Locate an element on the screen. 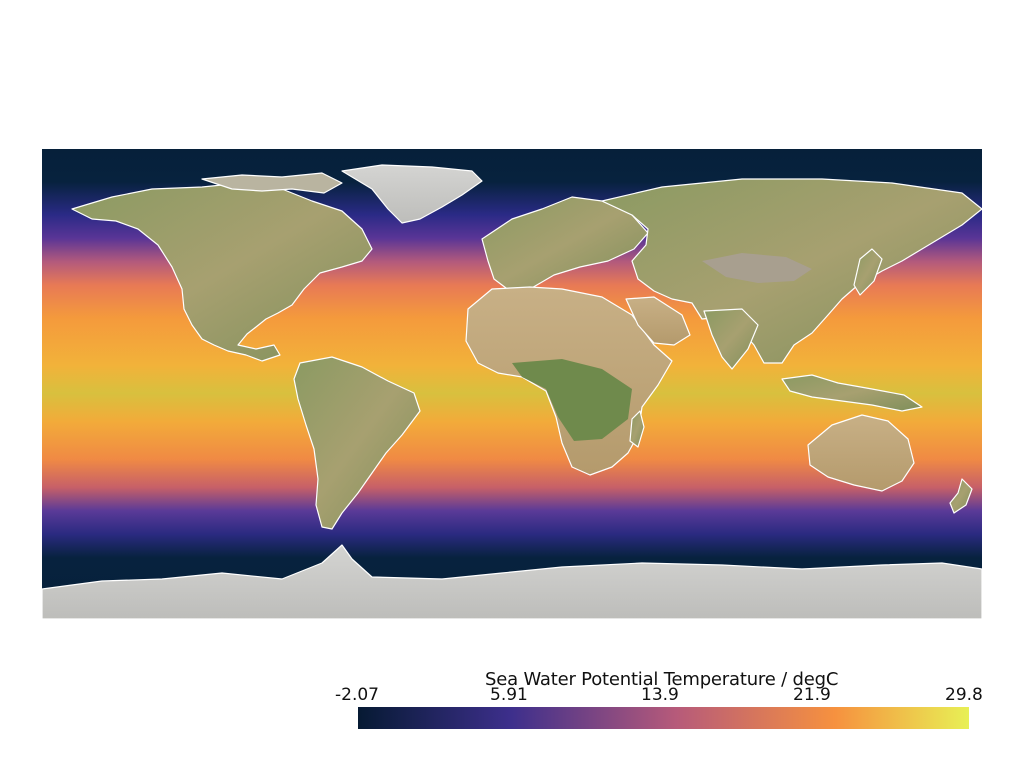 The height and width of the screenshot is (768, 1024). colorbar-tick-2: 5.91 is located at coordinates (509, 695).